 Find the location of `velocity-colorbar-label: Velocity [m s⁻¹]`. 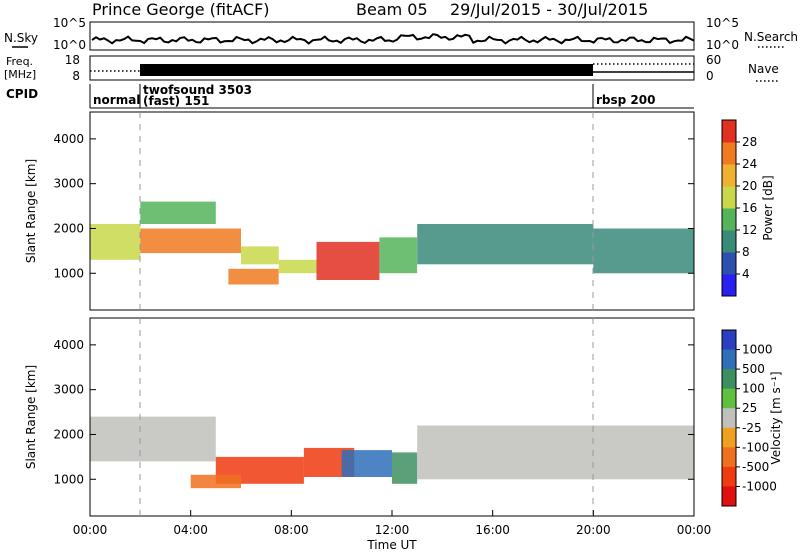

velocity-colorbar-label: Velocity [m s⁻¹] is located at coordinates (776, 417).